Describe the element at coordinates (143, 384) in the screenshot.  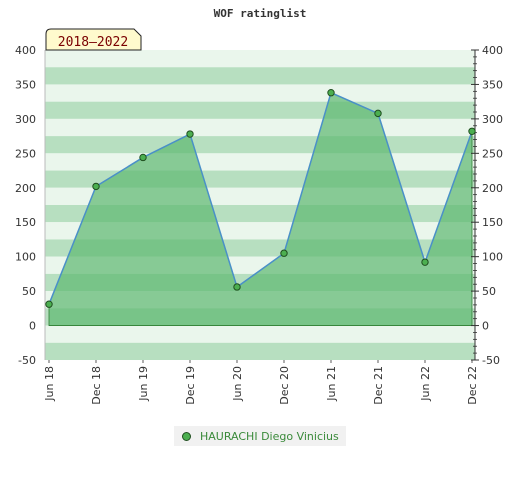
I see `x-tick-label: Jun 19` at that location.